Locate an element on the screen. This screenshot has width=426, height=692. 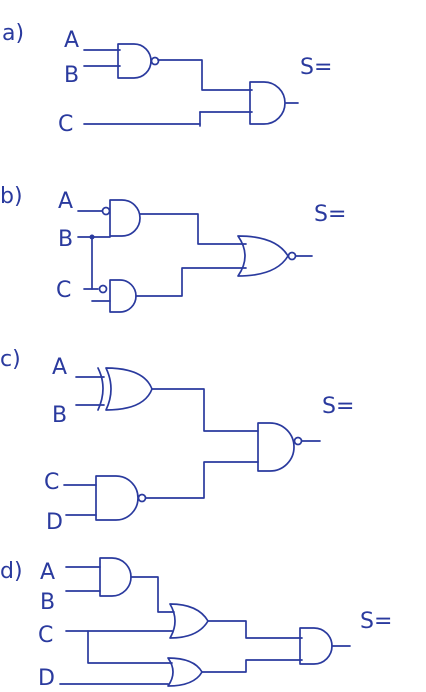
intermediate-wires-d is located at coordinates (216, 624).